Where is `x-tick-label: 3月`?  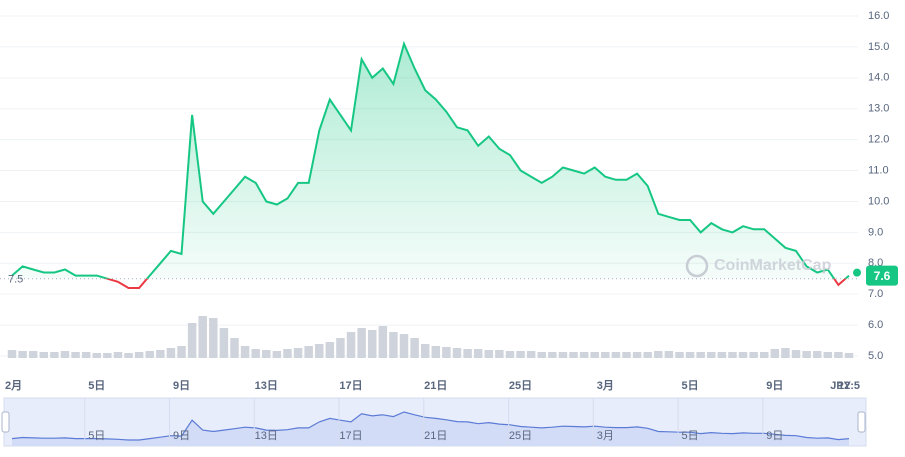 x-tick-label: 3月 is located at coordinates (605, 385).